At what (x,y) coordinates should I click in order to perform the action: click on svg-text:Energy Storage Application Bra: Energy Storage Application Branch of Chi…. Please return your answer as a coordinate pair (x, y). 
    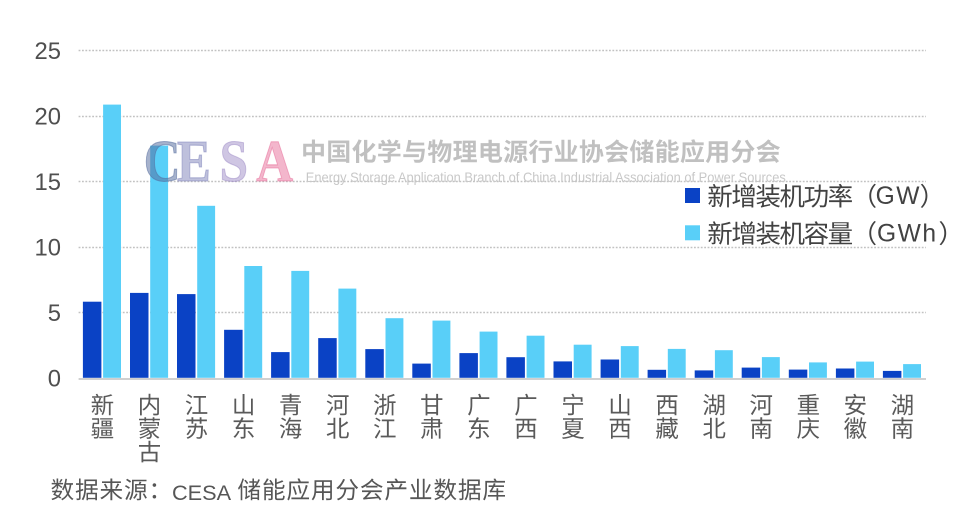
    Looking at the image, I should click on (546, 177).